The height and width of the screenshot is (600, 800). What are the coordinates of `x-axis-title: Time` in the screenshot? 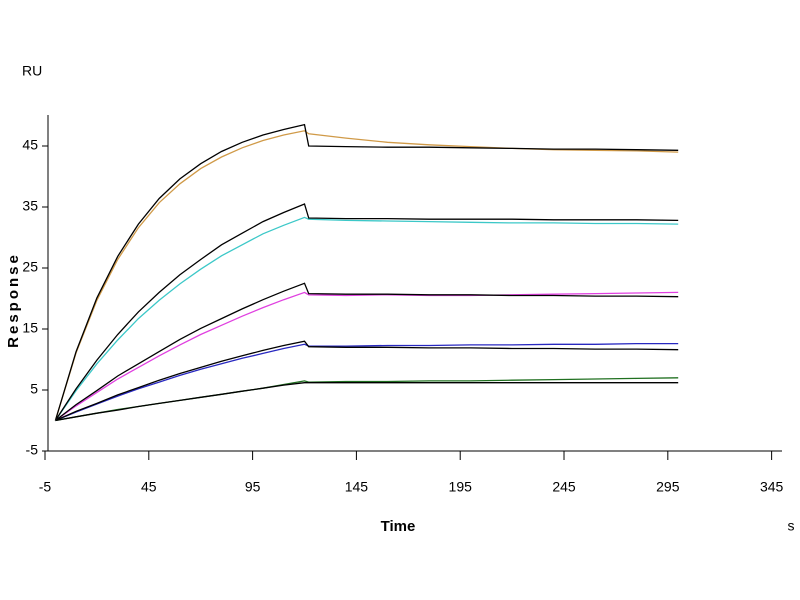 It's located at (398, 526).